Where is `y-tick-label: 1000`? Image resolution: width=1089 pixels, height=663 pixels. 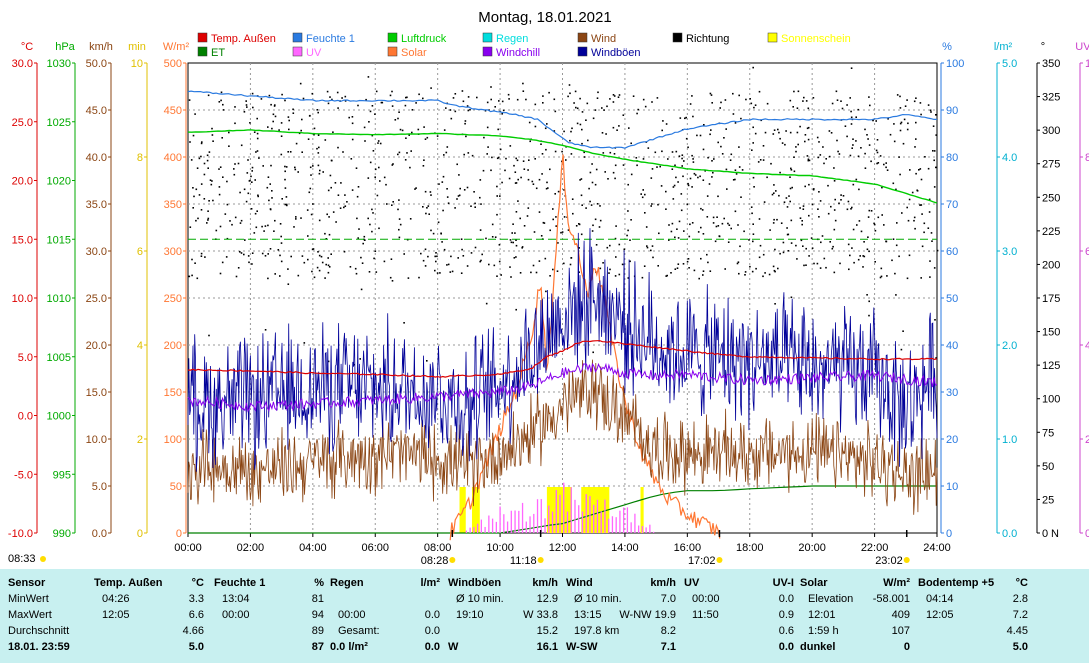
y-tick-label: 1000 is located at coordinates (59, 417).